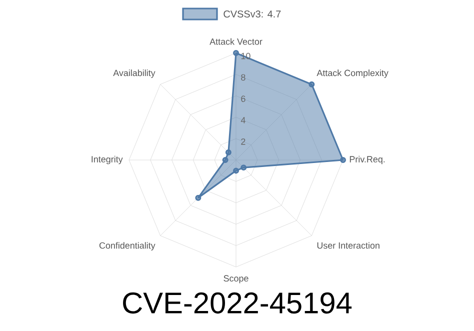  I want to click on text: CVE-2022-45194, so click(237, 303).